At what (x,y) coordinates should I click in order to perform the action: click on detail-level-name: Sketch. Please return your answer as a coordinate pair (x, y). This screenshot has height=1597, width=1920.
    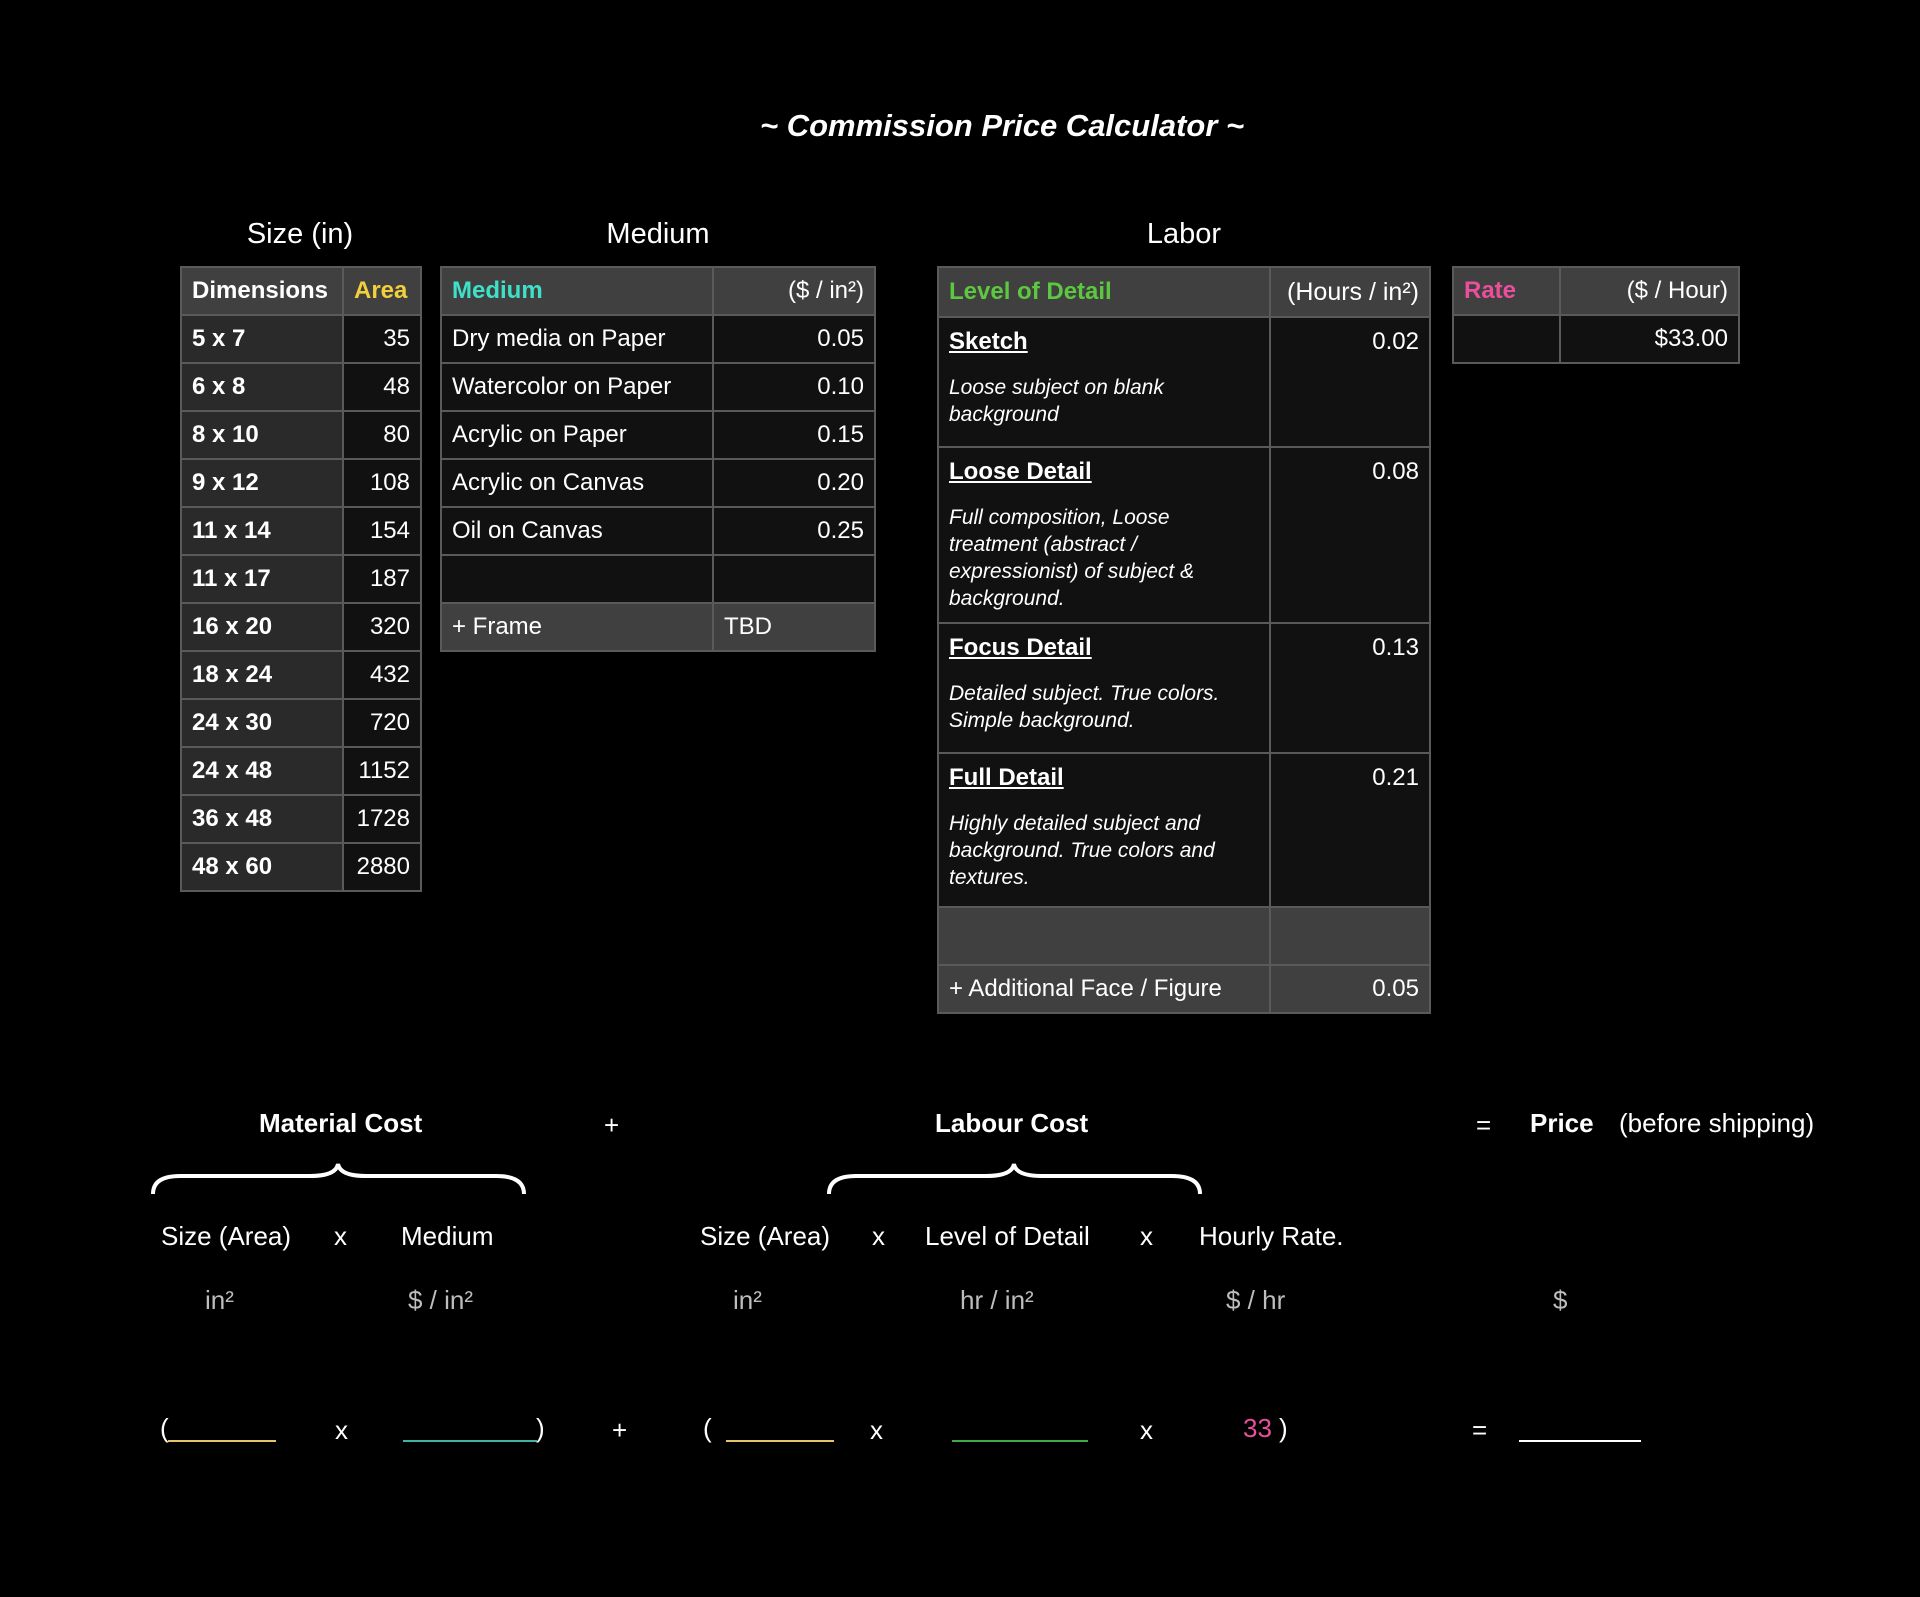
    Looking at the image, I should click on (988, 341).